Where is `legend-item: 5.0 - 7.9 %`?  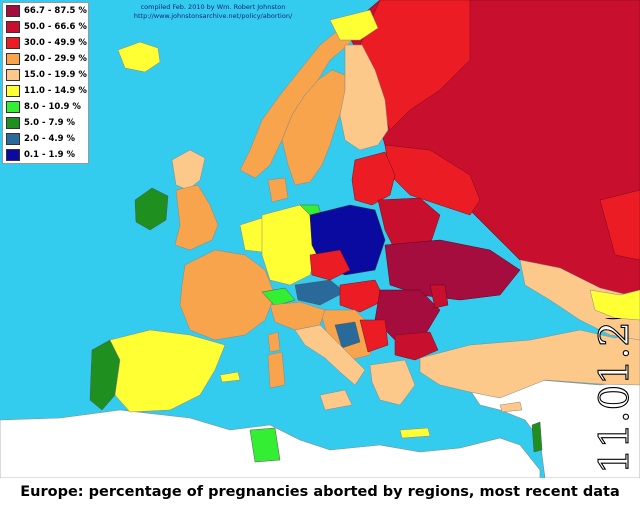
legend-item: 5.0 - 7.9 % is located at coordinates (45, 123).